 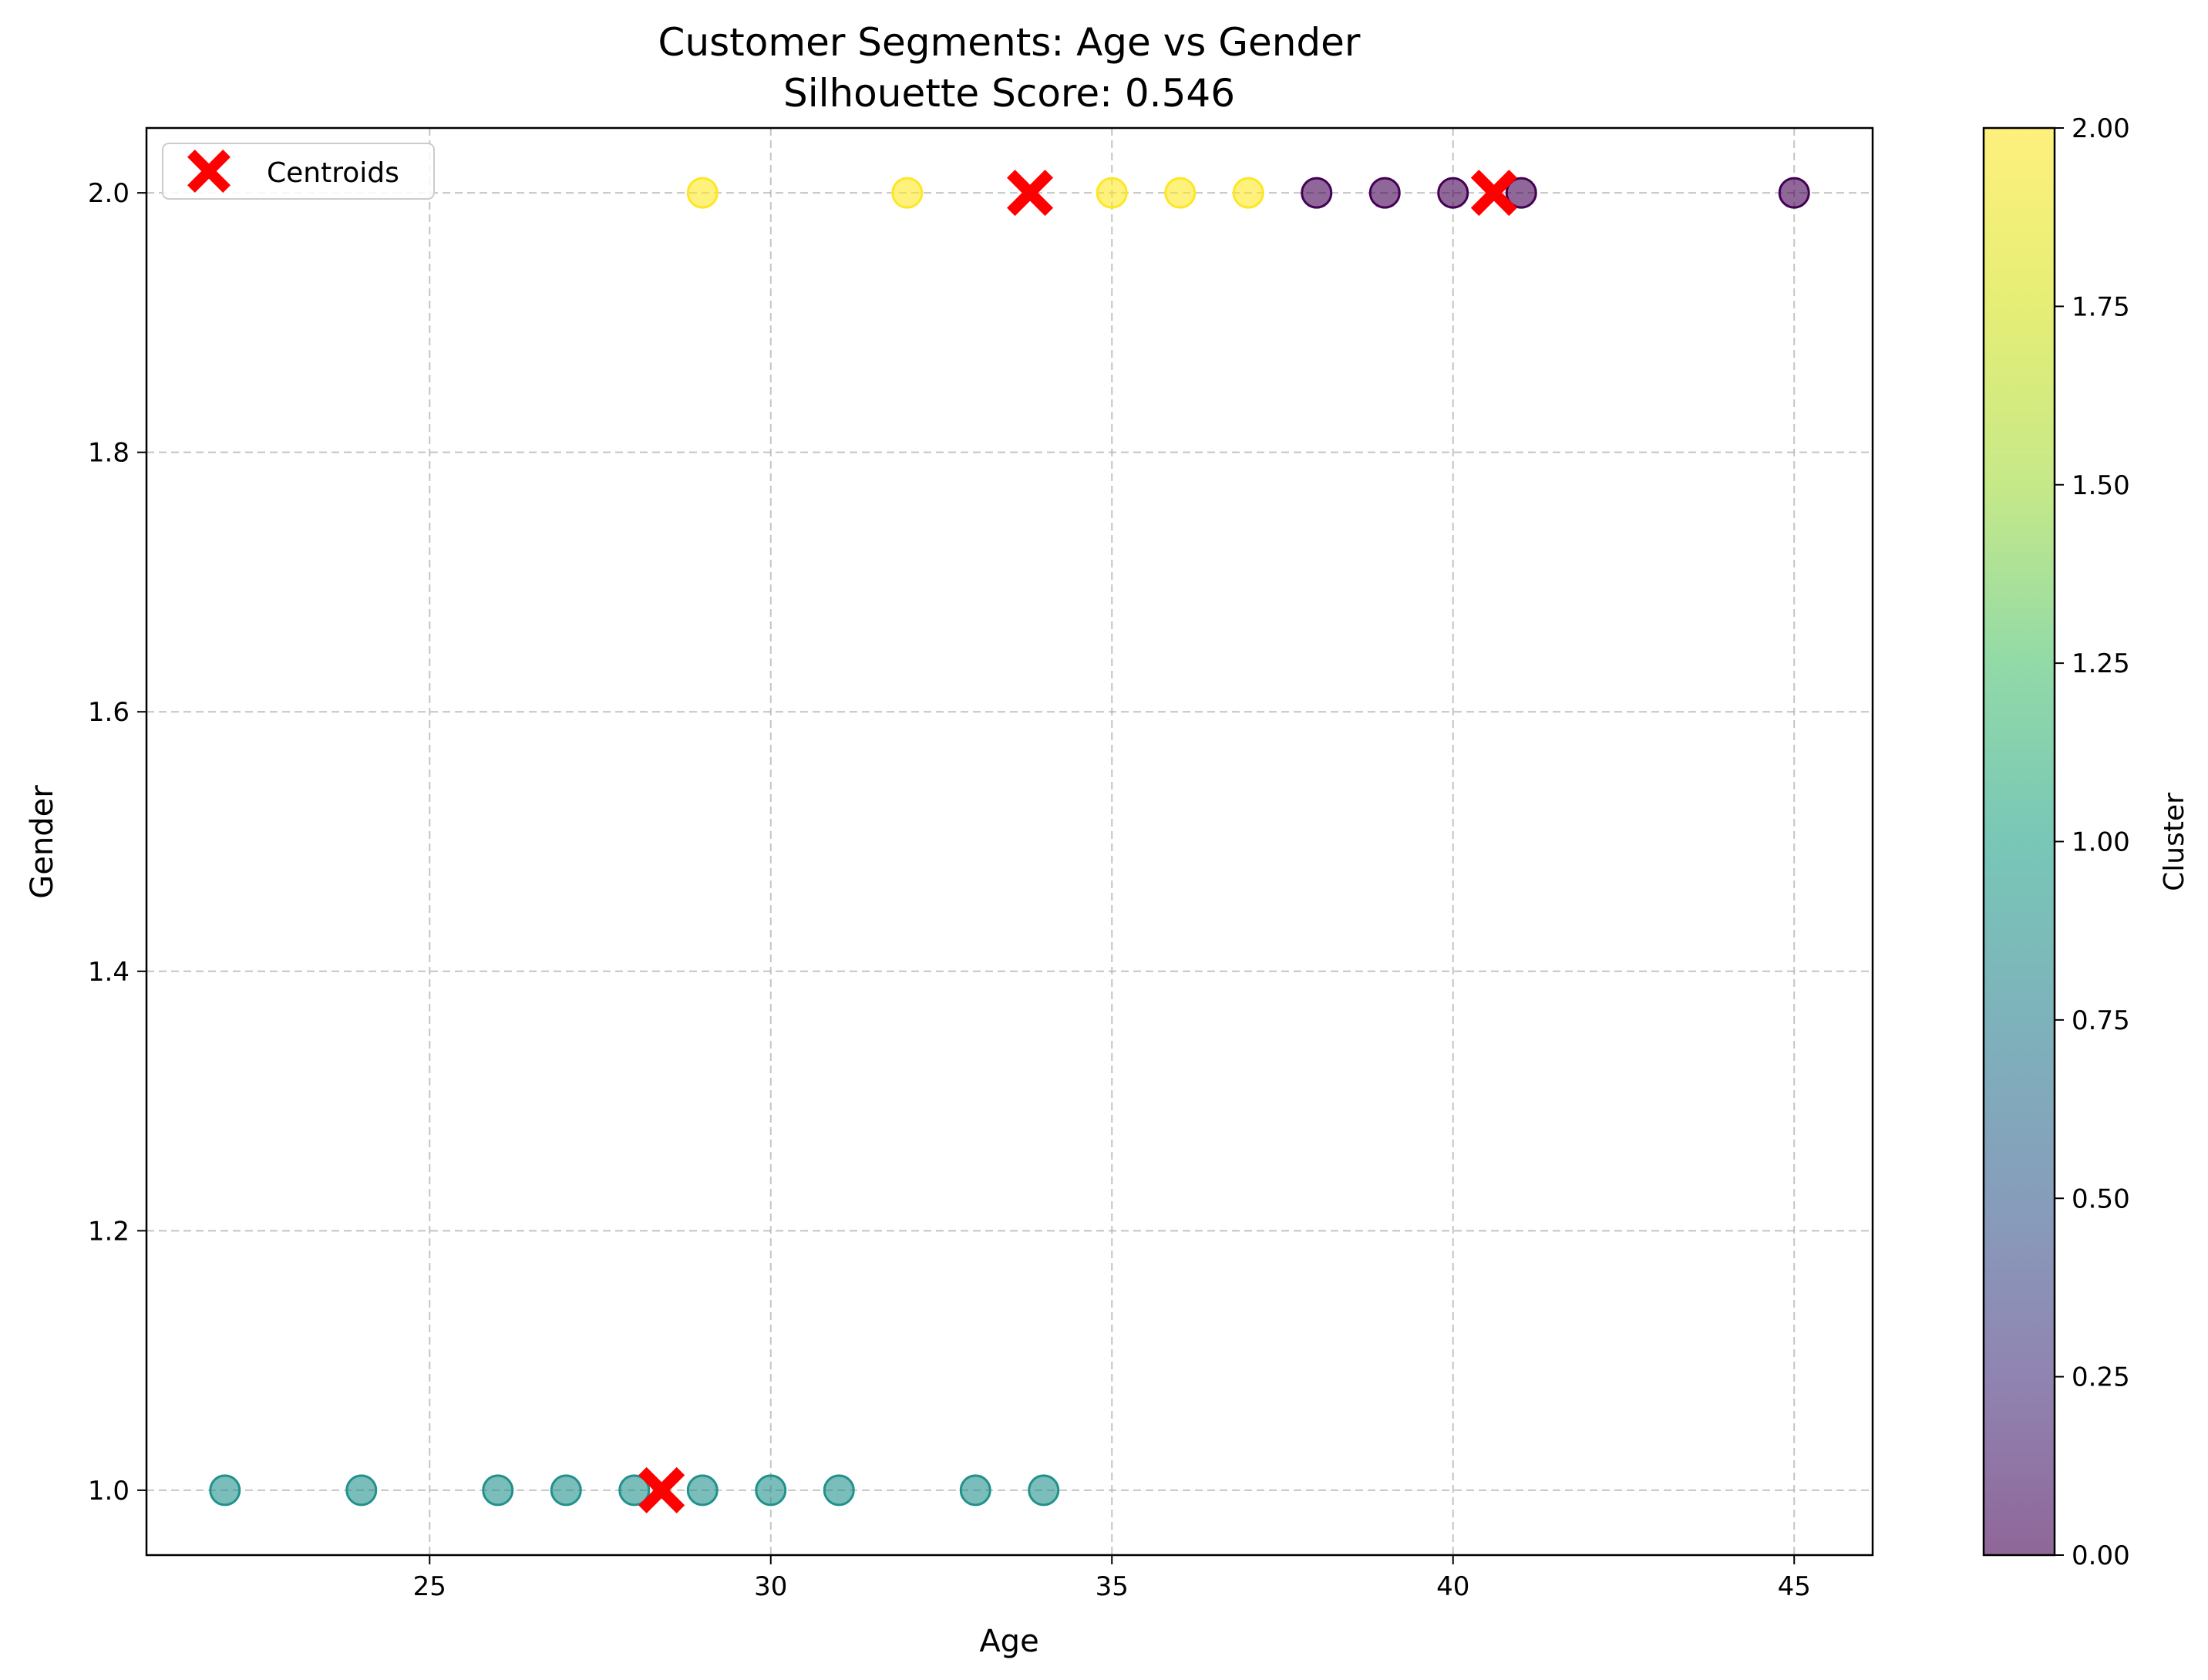 What do you see at coordinates (2101, 663) in the screenshot?
I see `colorbar-tick-label: 1.25` at bounding box center [2101, 663].